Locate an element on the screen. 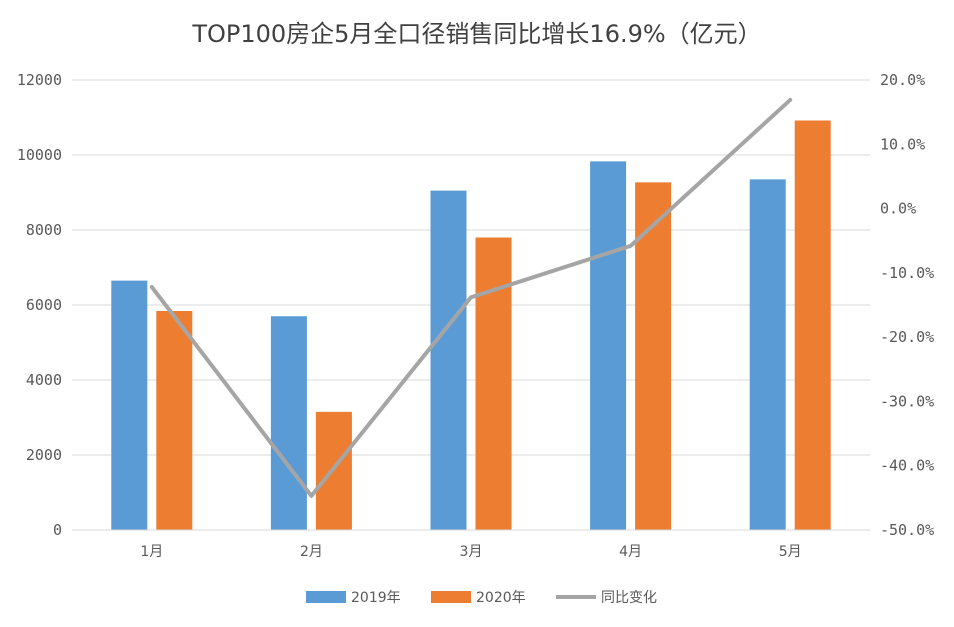 This screenshot has height=627, width=954. chart-title: TOP100房企5月全口径销售同比增长16.9%（亿元） is located at coordinates (476, 34).